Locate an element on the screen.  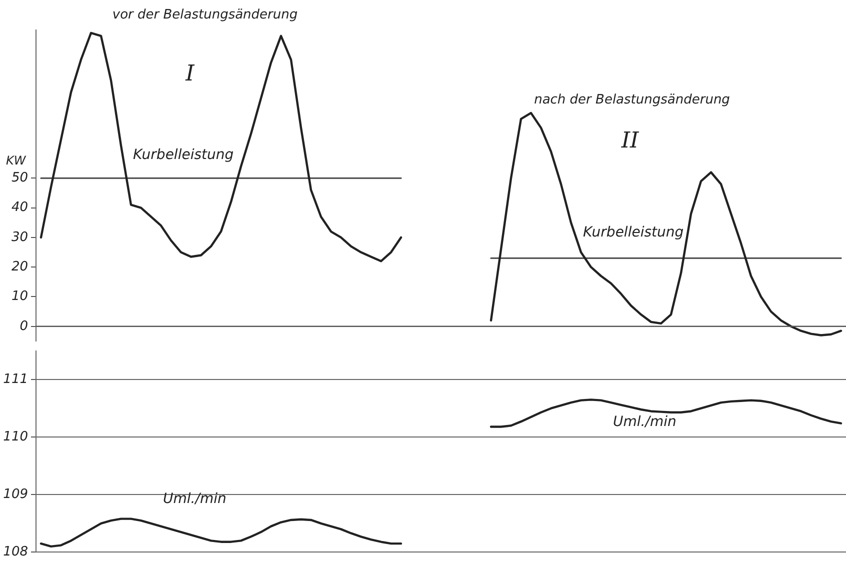
y-tick-label: 0 is located at coordinates (24, 326).